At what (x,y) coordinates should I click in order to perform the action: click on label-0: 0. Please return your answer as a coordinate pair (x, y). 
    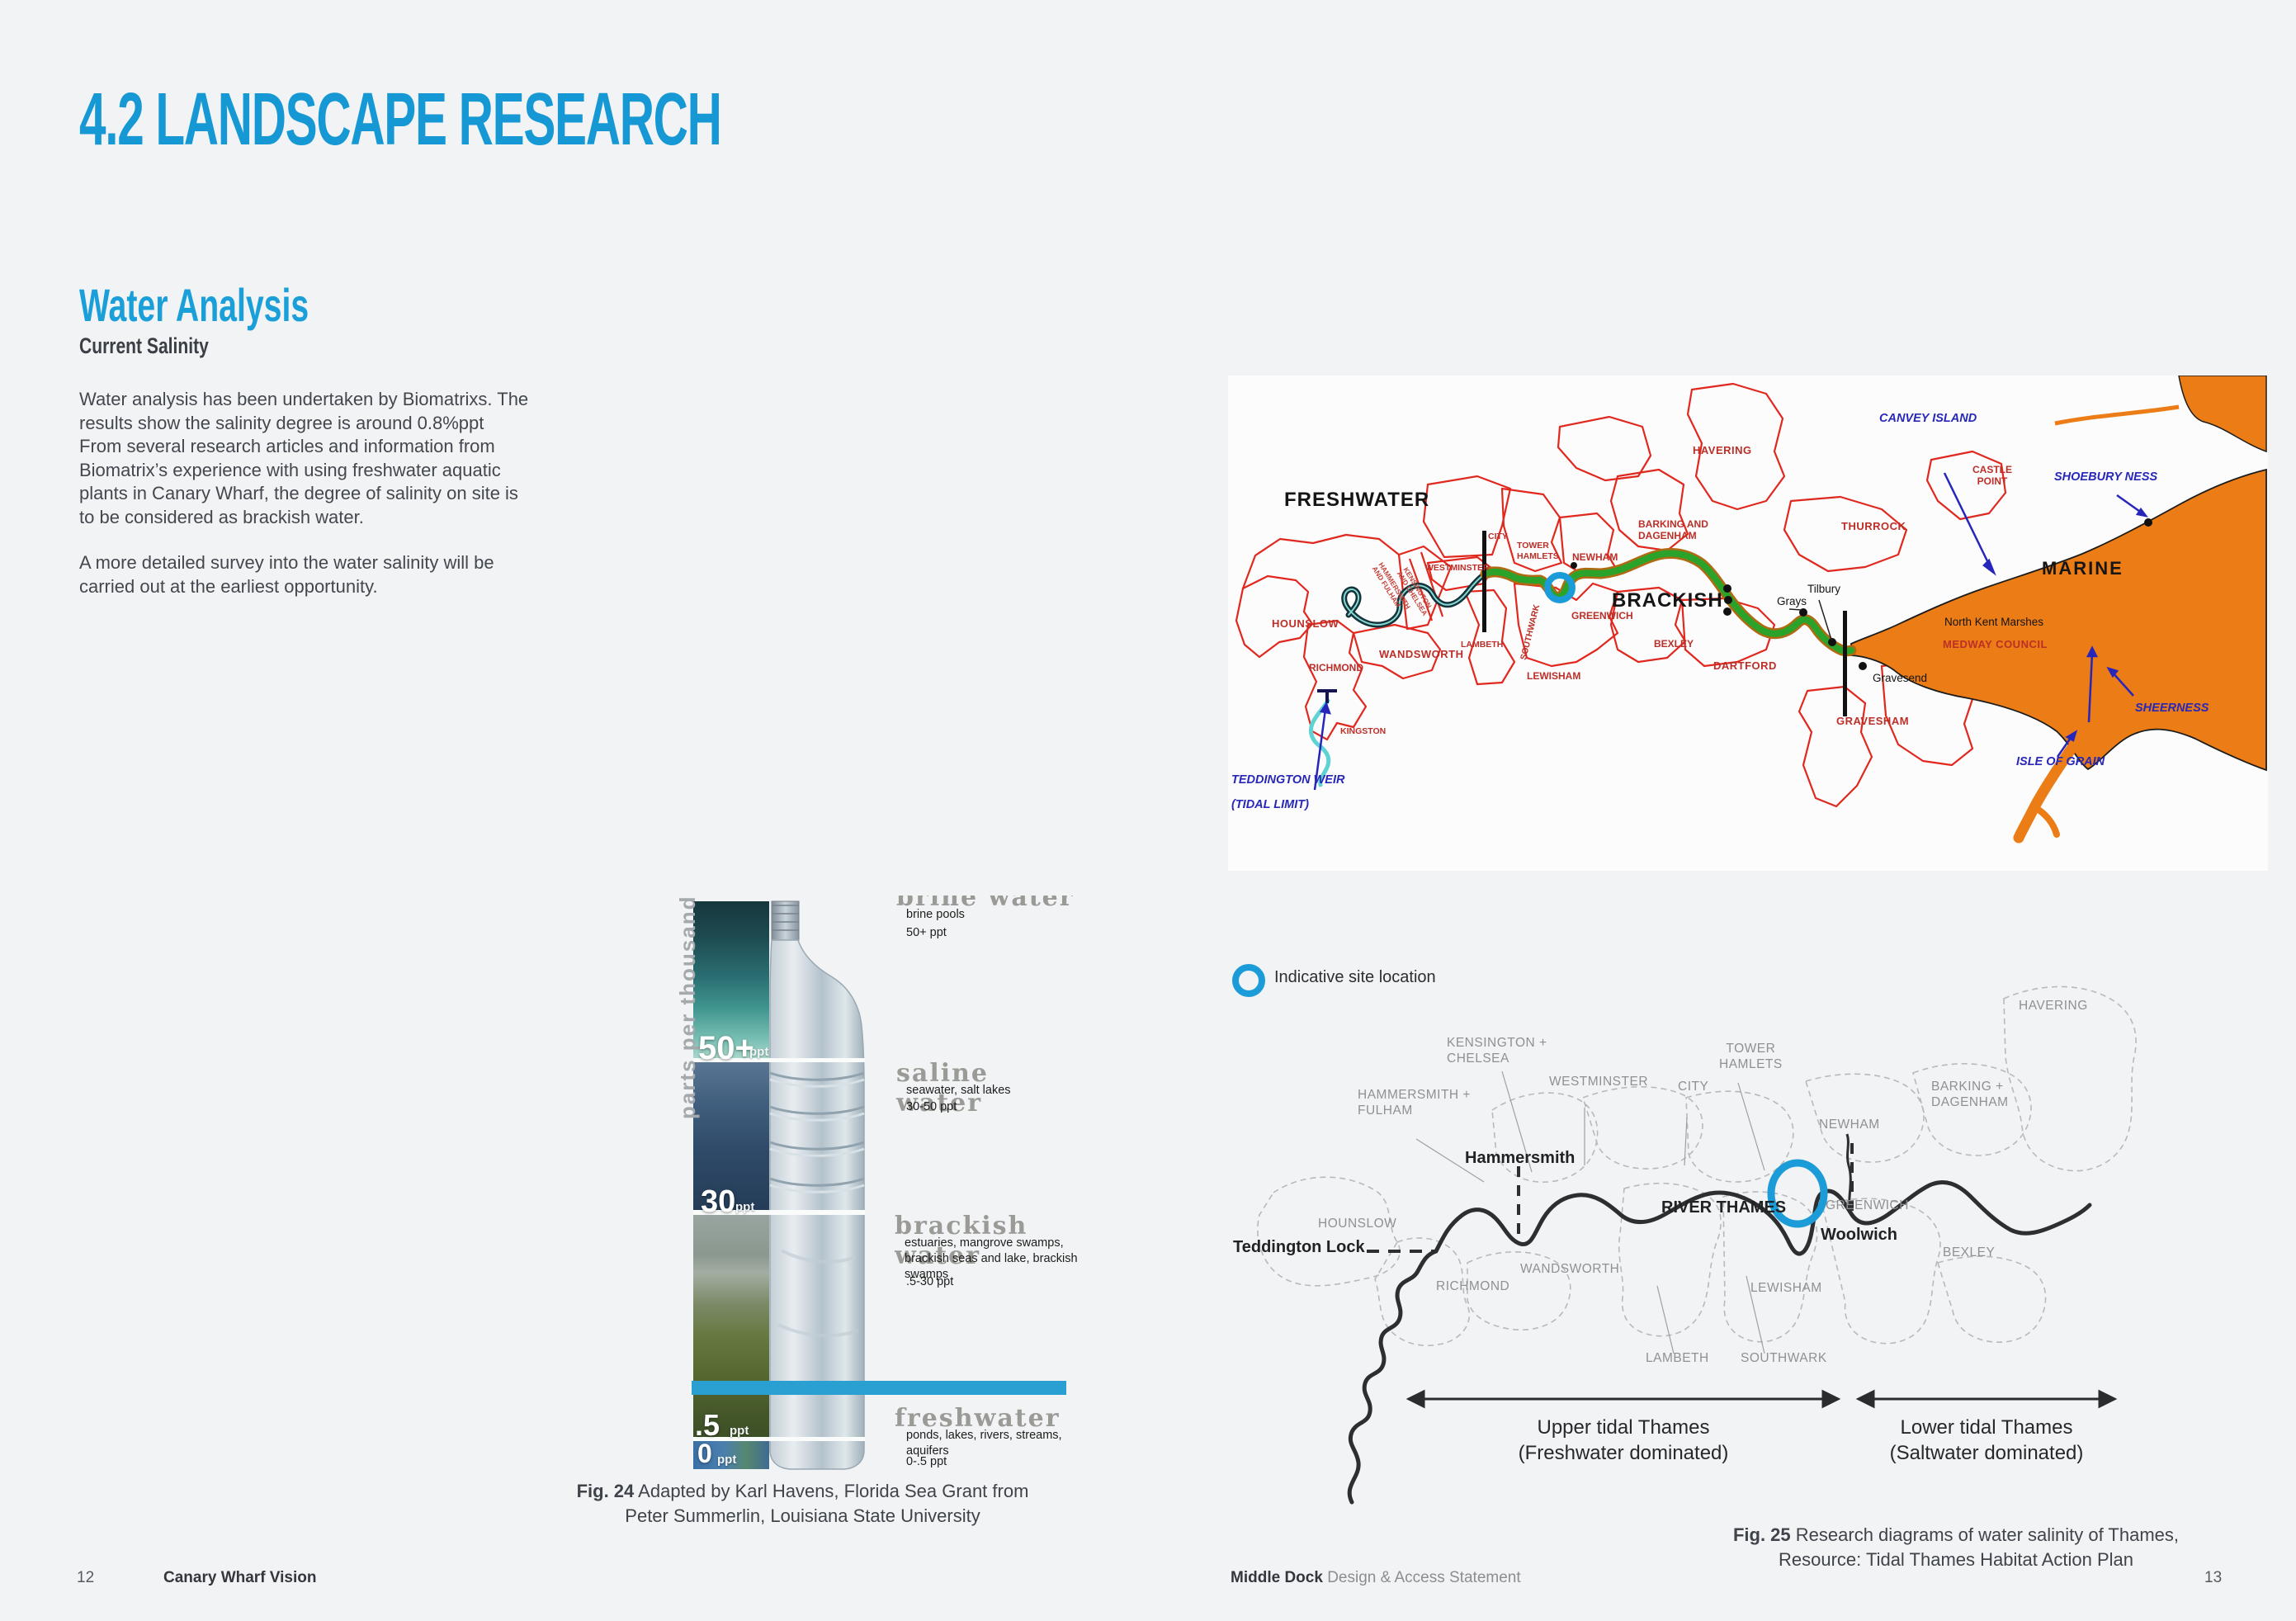
    Looking at the image, I should click on (705, 1453).